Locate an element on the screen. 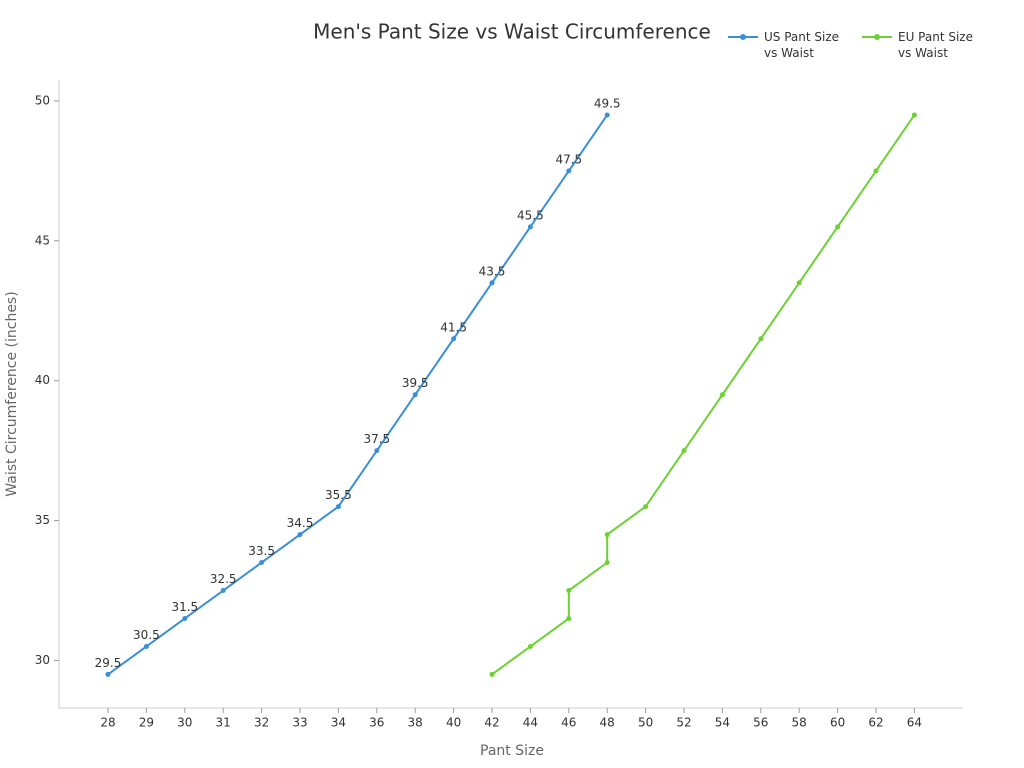  chart-title: Men's Pant Size vs Waist Circumference is located at coordinates (512, 32).